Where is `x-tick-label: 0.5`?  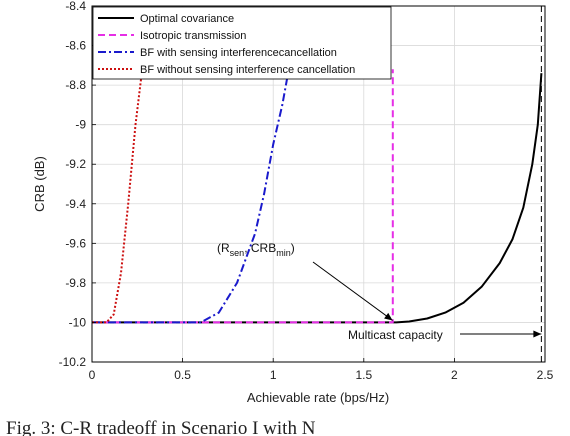
x-tick-label: 0.5 is located at coordinates (182, 375).